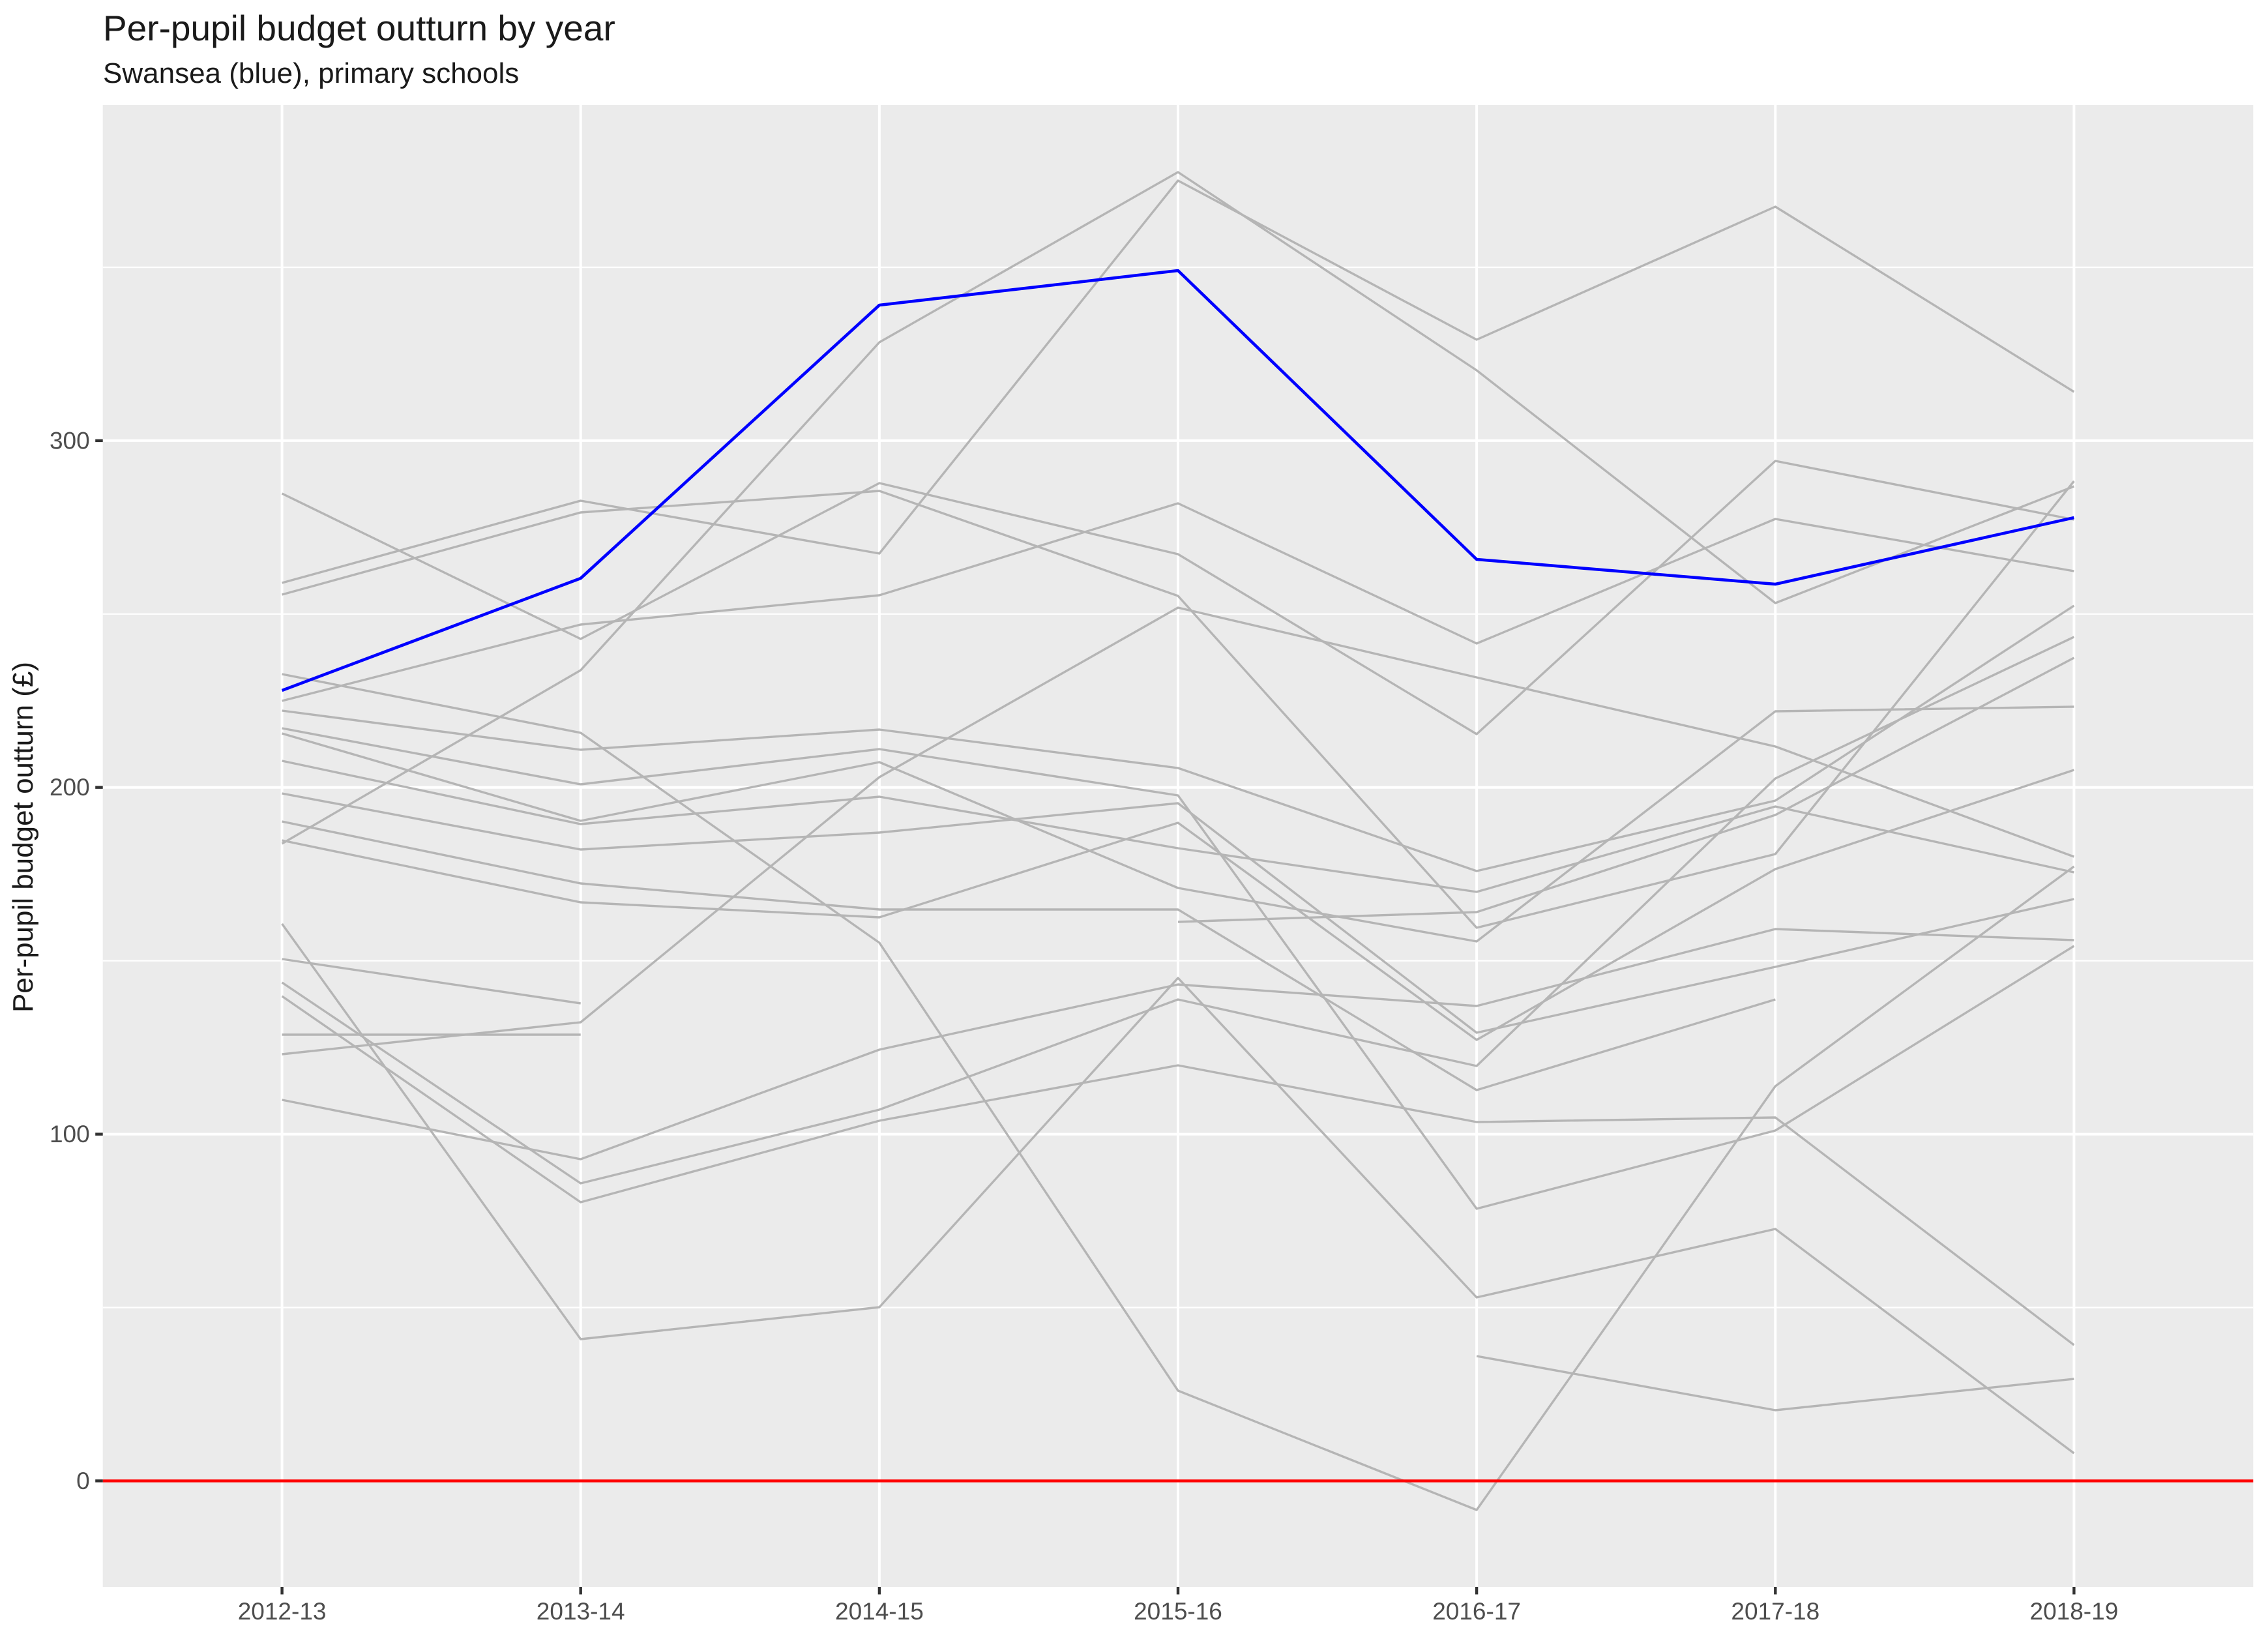 The image size is (2268, 1641). I want to click on svg-text: 2017-18, so click(1775, 1612).